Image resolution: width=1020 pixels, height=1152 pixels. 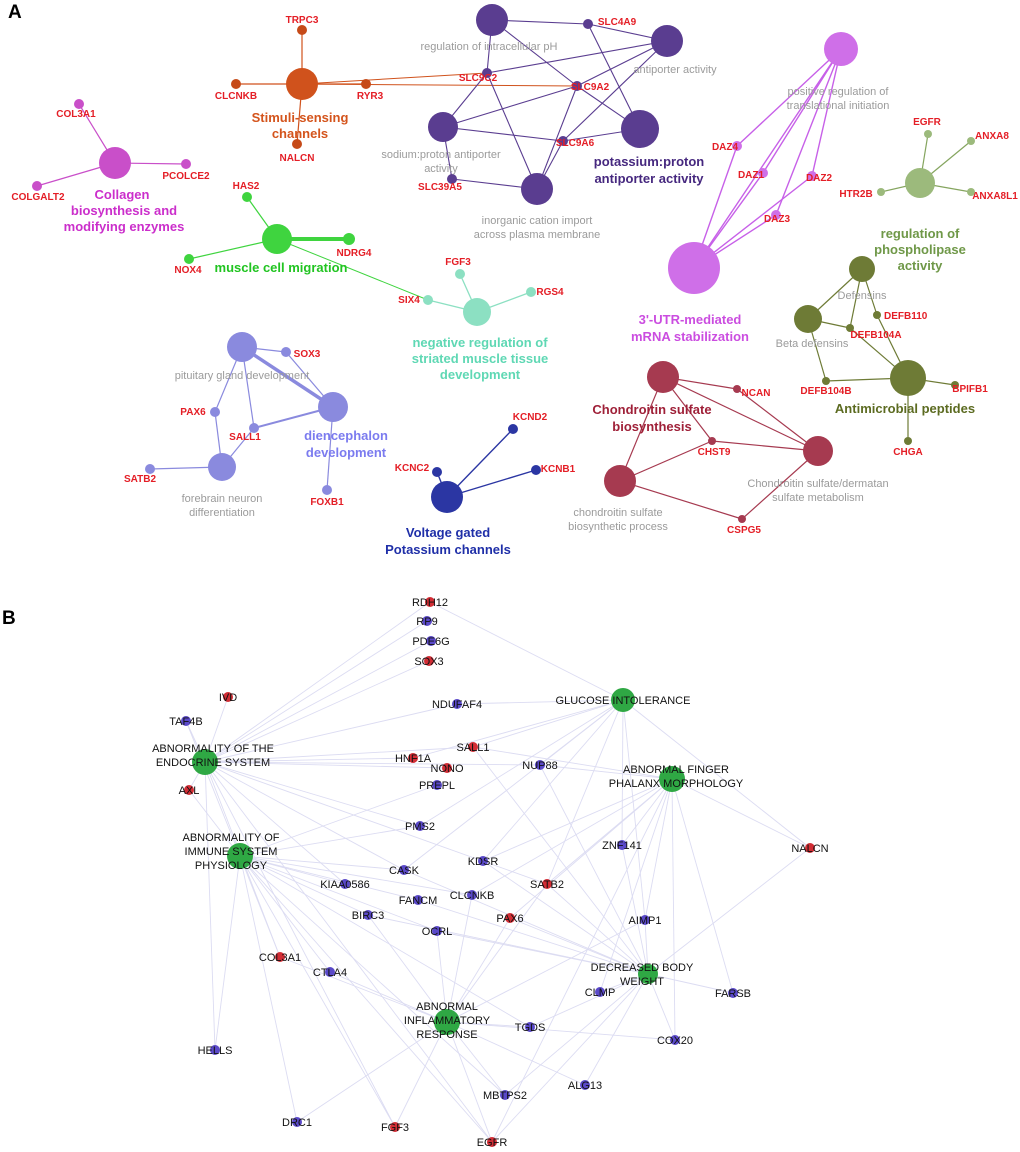 What do you see at coordinates (115, 163) in the screenshot?
I see `node-mg-hub` at bounding box center [115, 163].